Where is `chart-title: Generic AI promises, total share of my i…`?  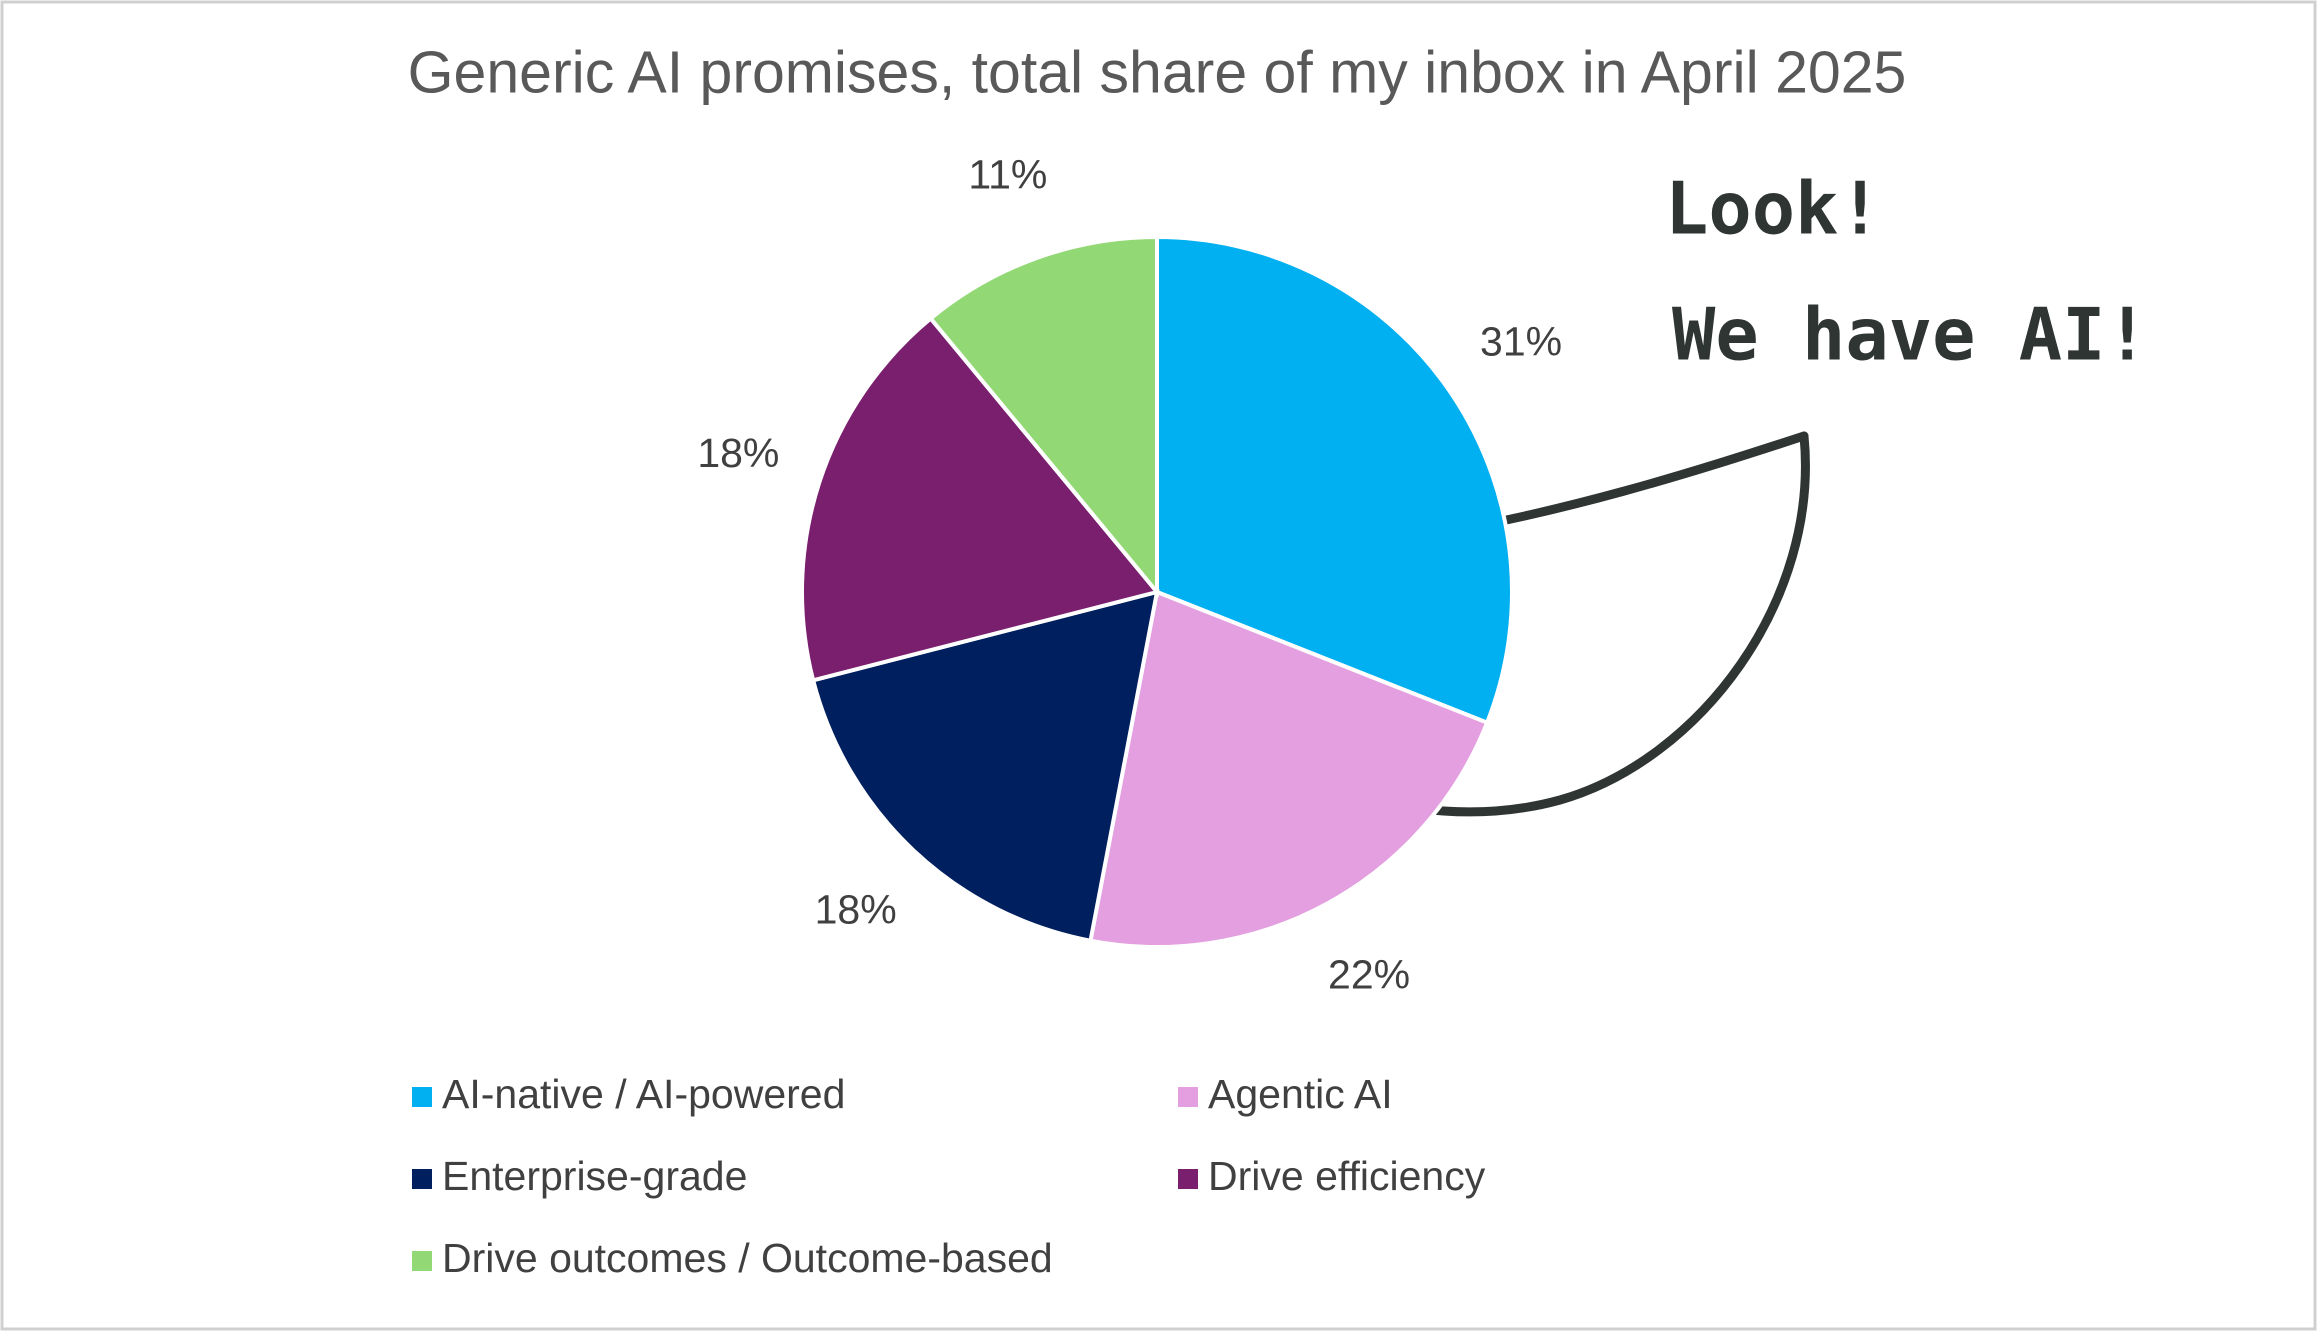
chart-title: Generic AI promises, total share of my i… is located at coordinates (1157, 73).